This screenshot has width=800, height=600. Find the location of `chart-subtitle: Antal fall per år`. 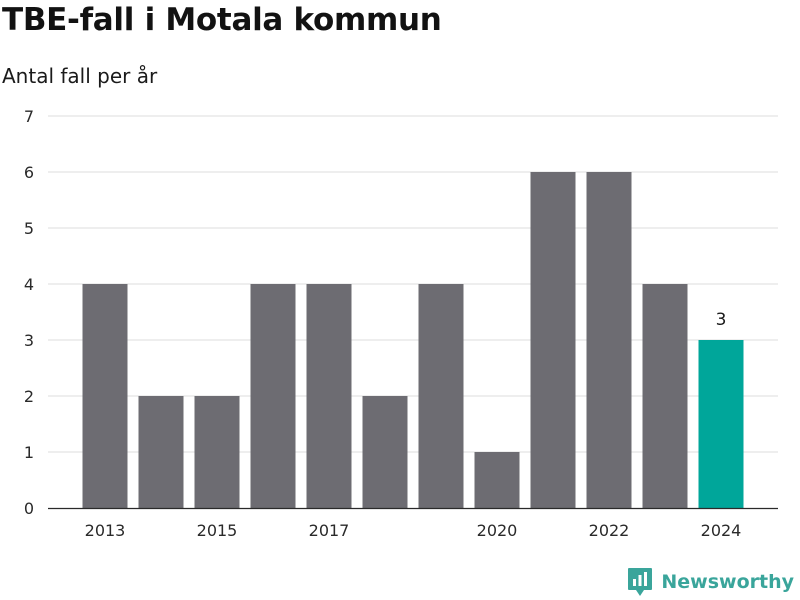

chart-subtitle: Antal fall per år is located at coordinates (80, 76).